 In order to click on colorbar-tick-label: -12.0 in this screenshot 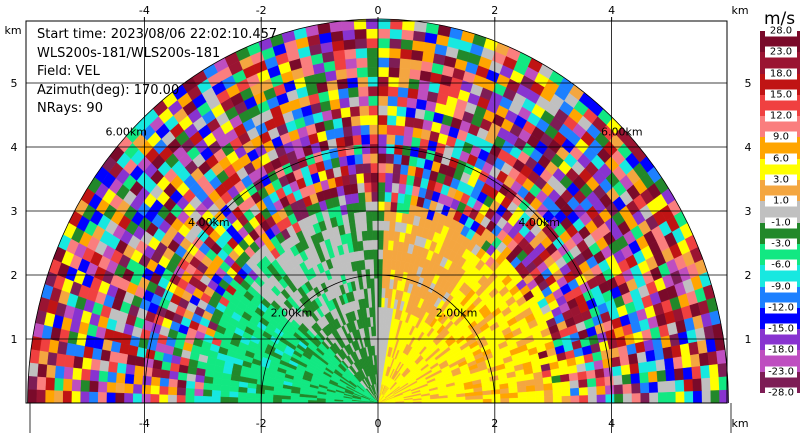, I will do `click(781, 308)`.